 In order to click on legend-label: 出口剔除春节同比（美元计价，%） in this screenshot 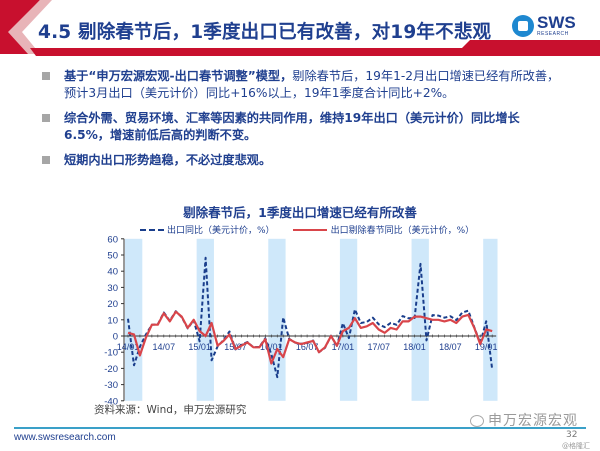, I will do `click(402, 231)`.